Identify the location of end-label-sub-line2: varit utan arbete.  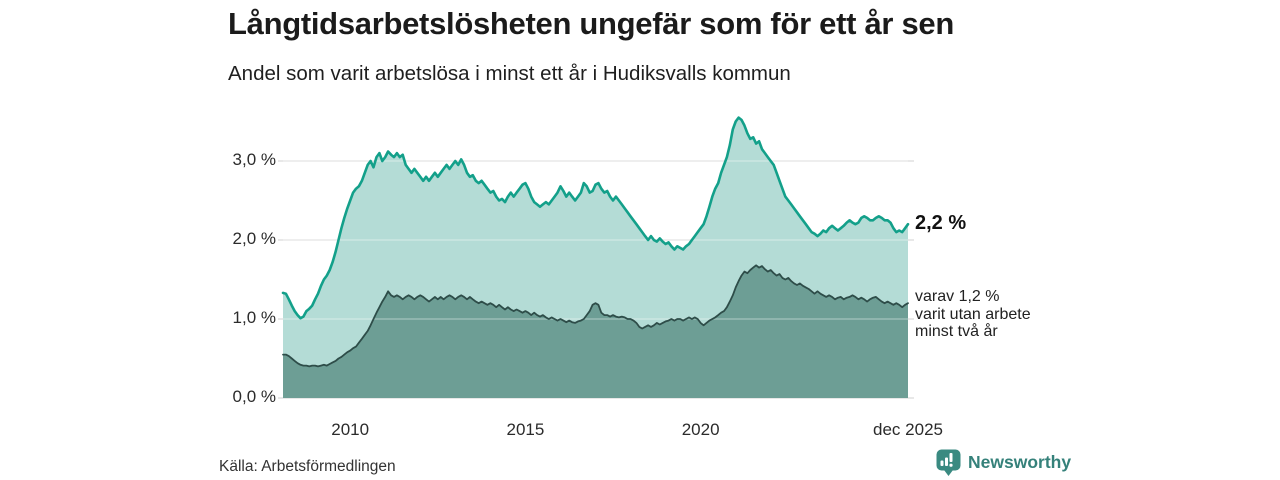
(973, 314).